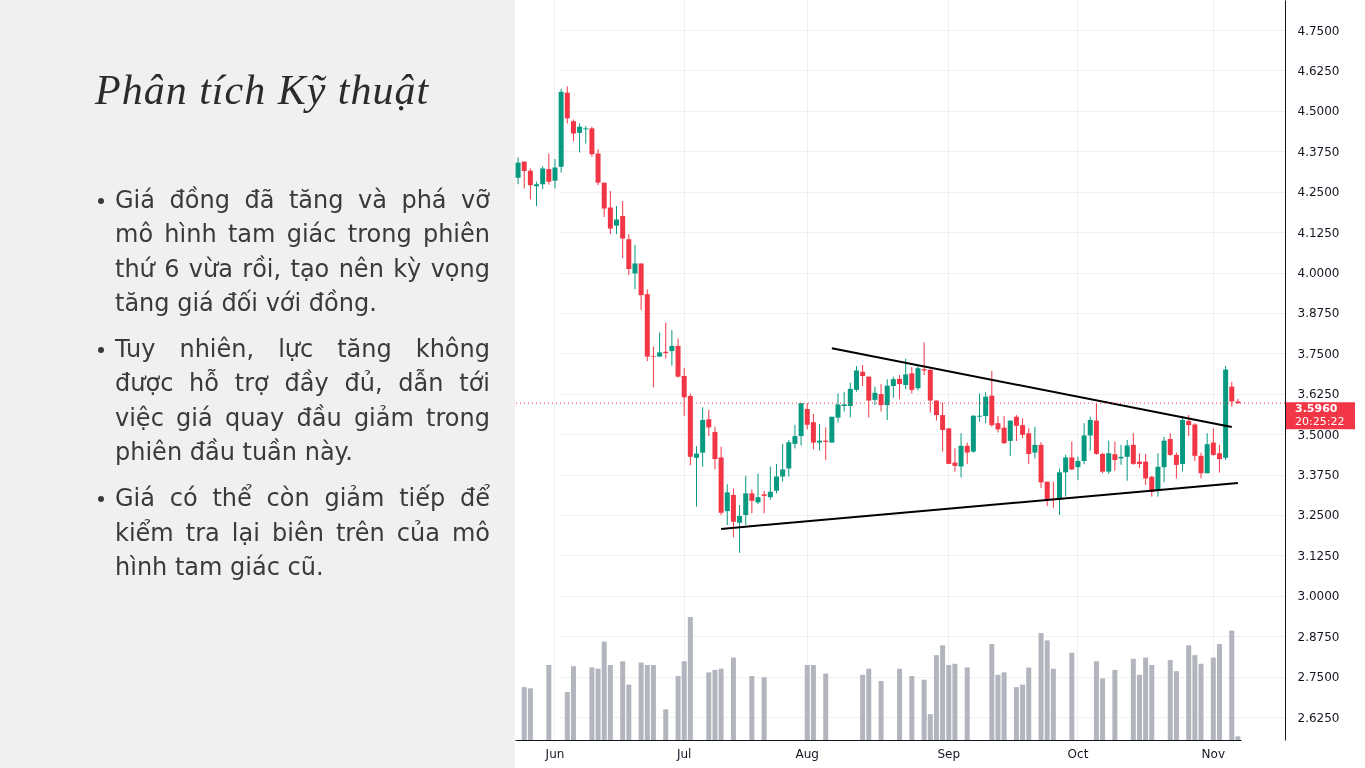 This screenshot has width=1365, height=768. What do you see at coordinates (1318, 192) in the screenshot?
I see `y-tick-label: 4.2500` at bounding box center [1318, 192].